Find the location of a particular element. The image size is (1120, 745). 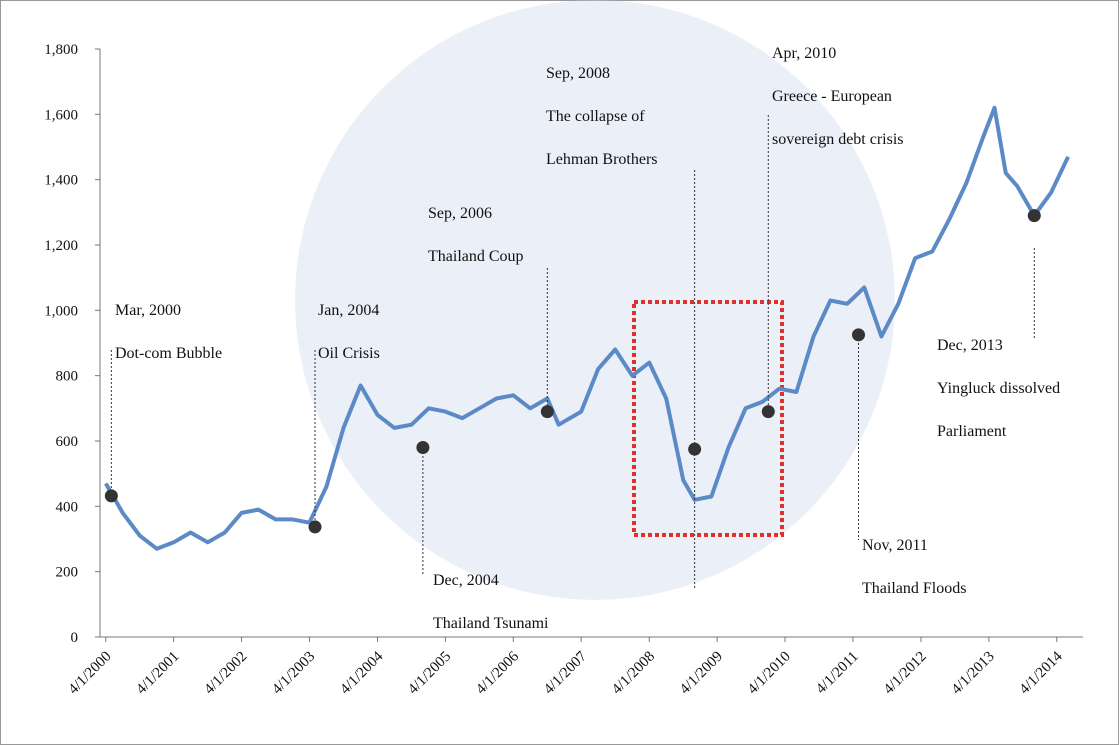

event-date: Jan, 2004 is located at coordinates (348, 310).